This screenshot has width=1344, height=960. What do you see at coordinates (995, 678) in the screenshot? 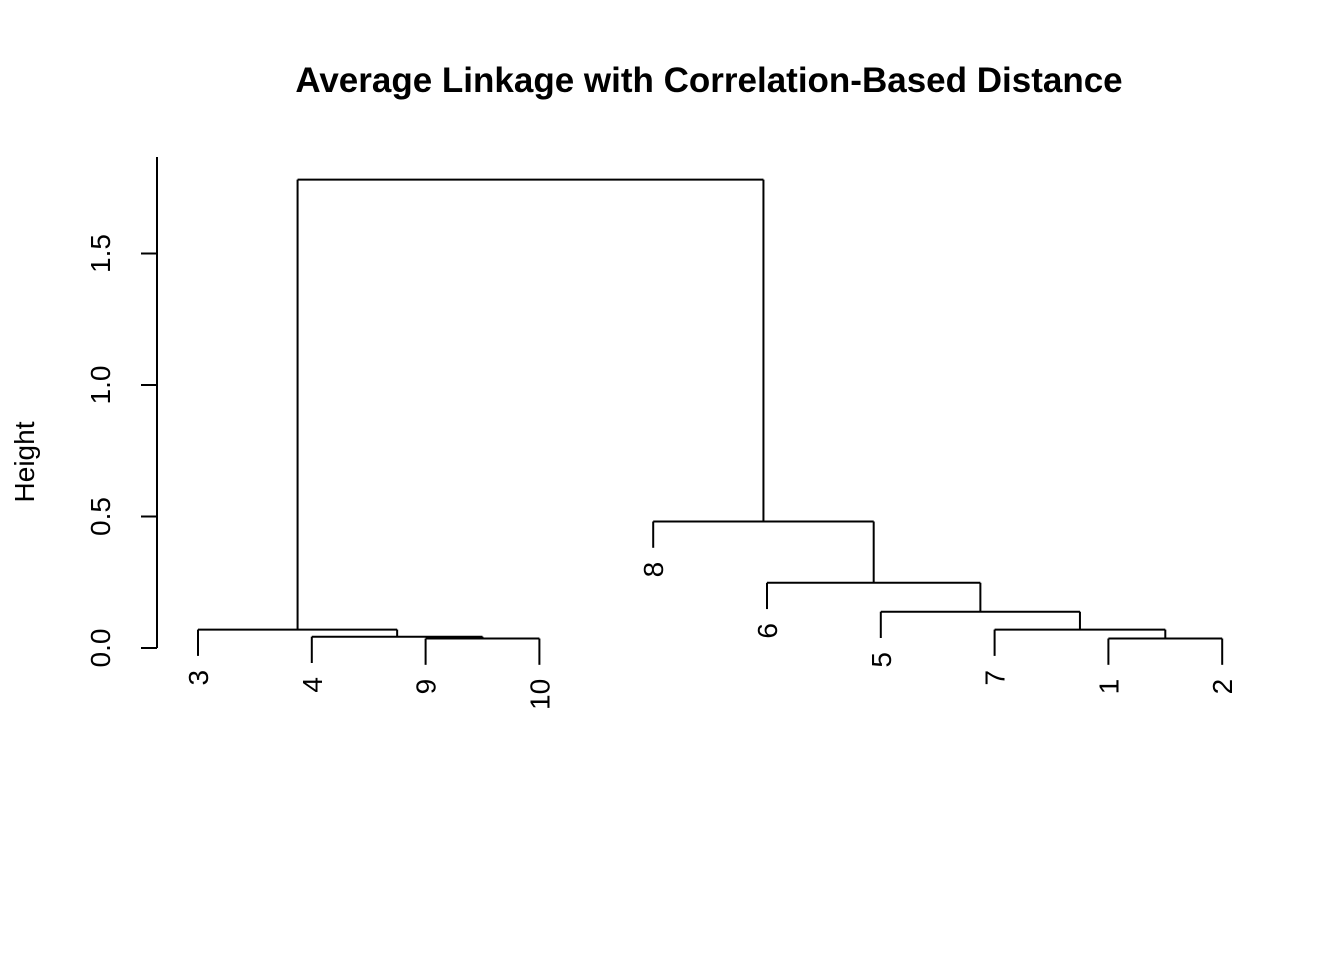
I see `leaf-label: 7` at bounding box center [995, 678].